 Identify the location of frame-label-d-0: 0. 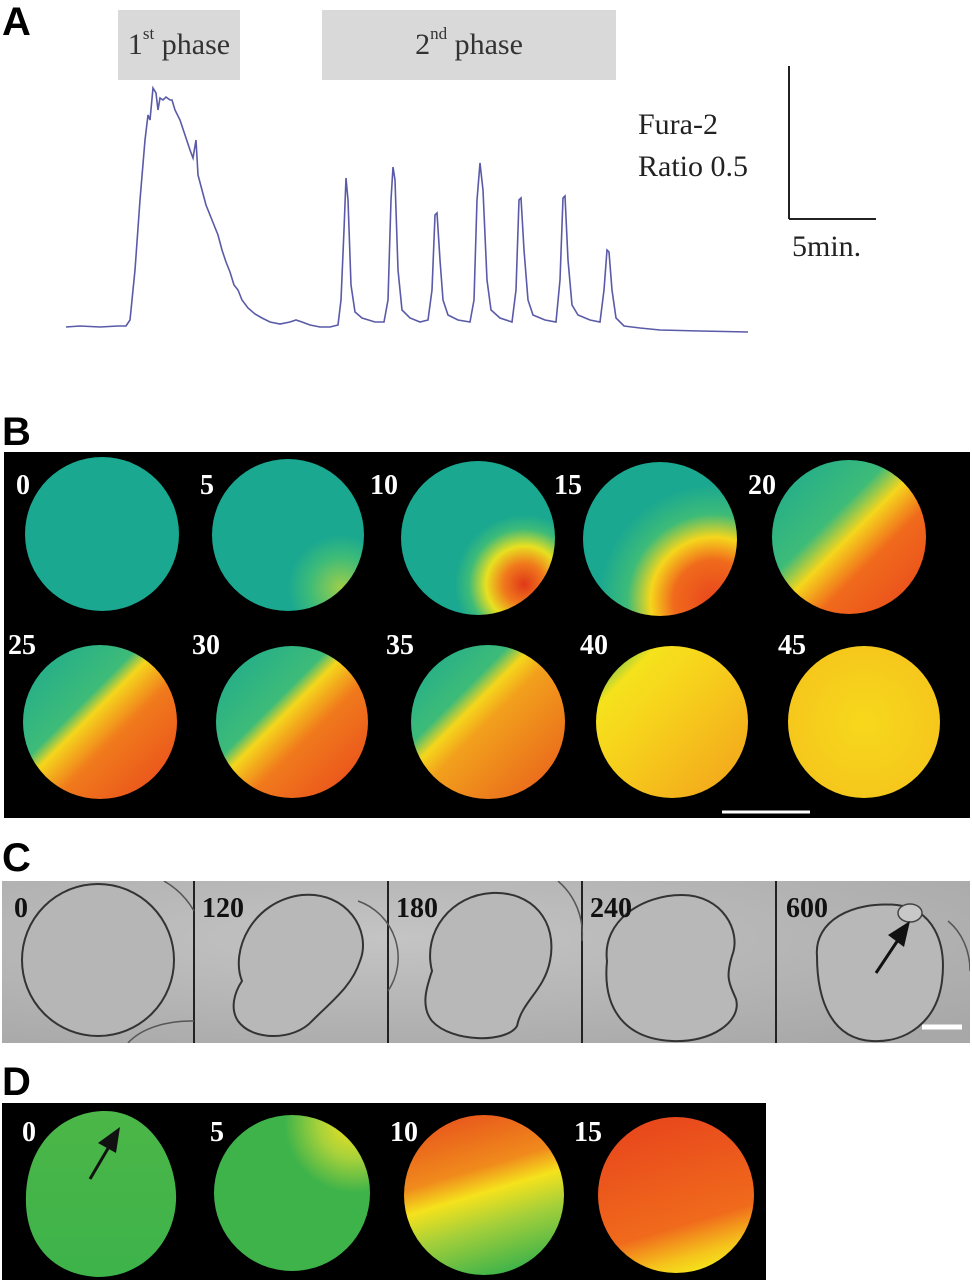
(29, 1132).